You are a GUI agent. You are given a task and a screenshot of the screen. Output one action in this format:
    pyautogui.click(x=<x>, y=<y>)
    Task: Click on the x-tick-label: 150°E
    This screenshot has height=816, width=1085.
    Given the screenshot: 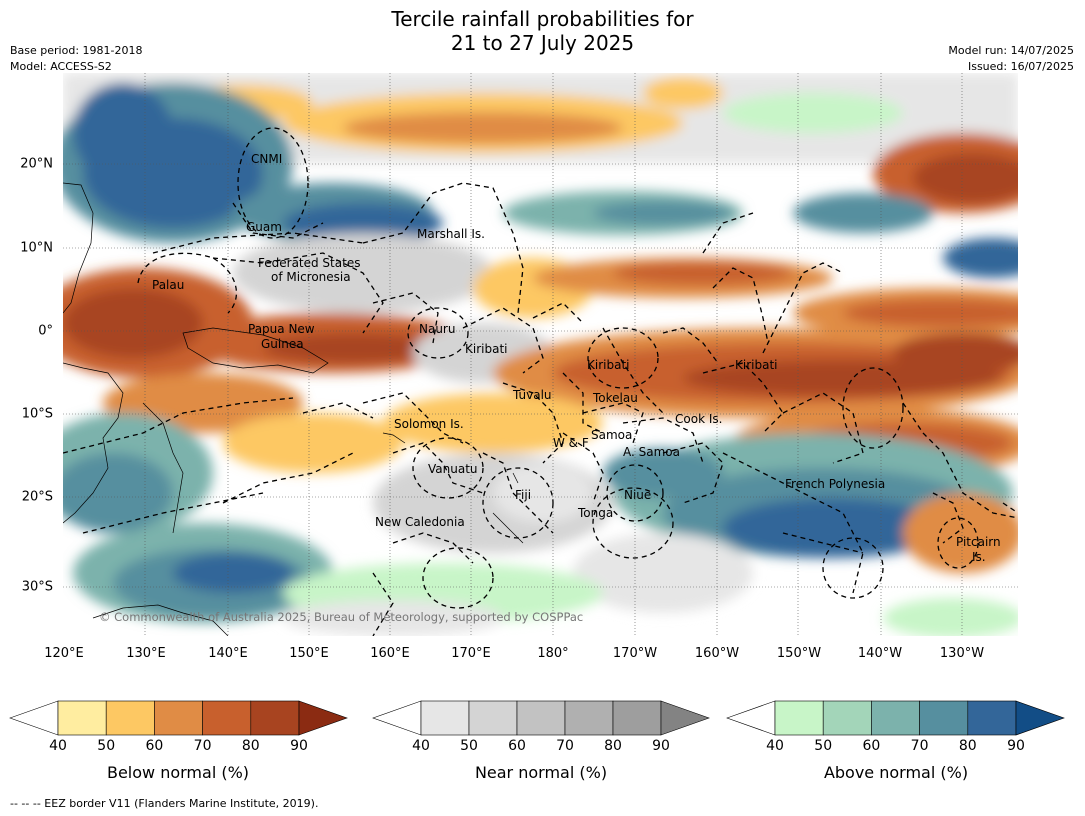 What is the action you would take?
    pyautogui.click(x=309, y=653)
    